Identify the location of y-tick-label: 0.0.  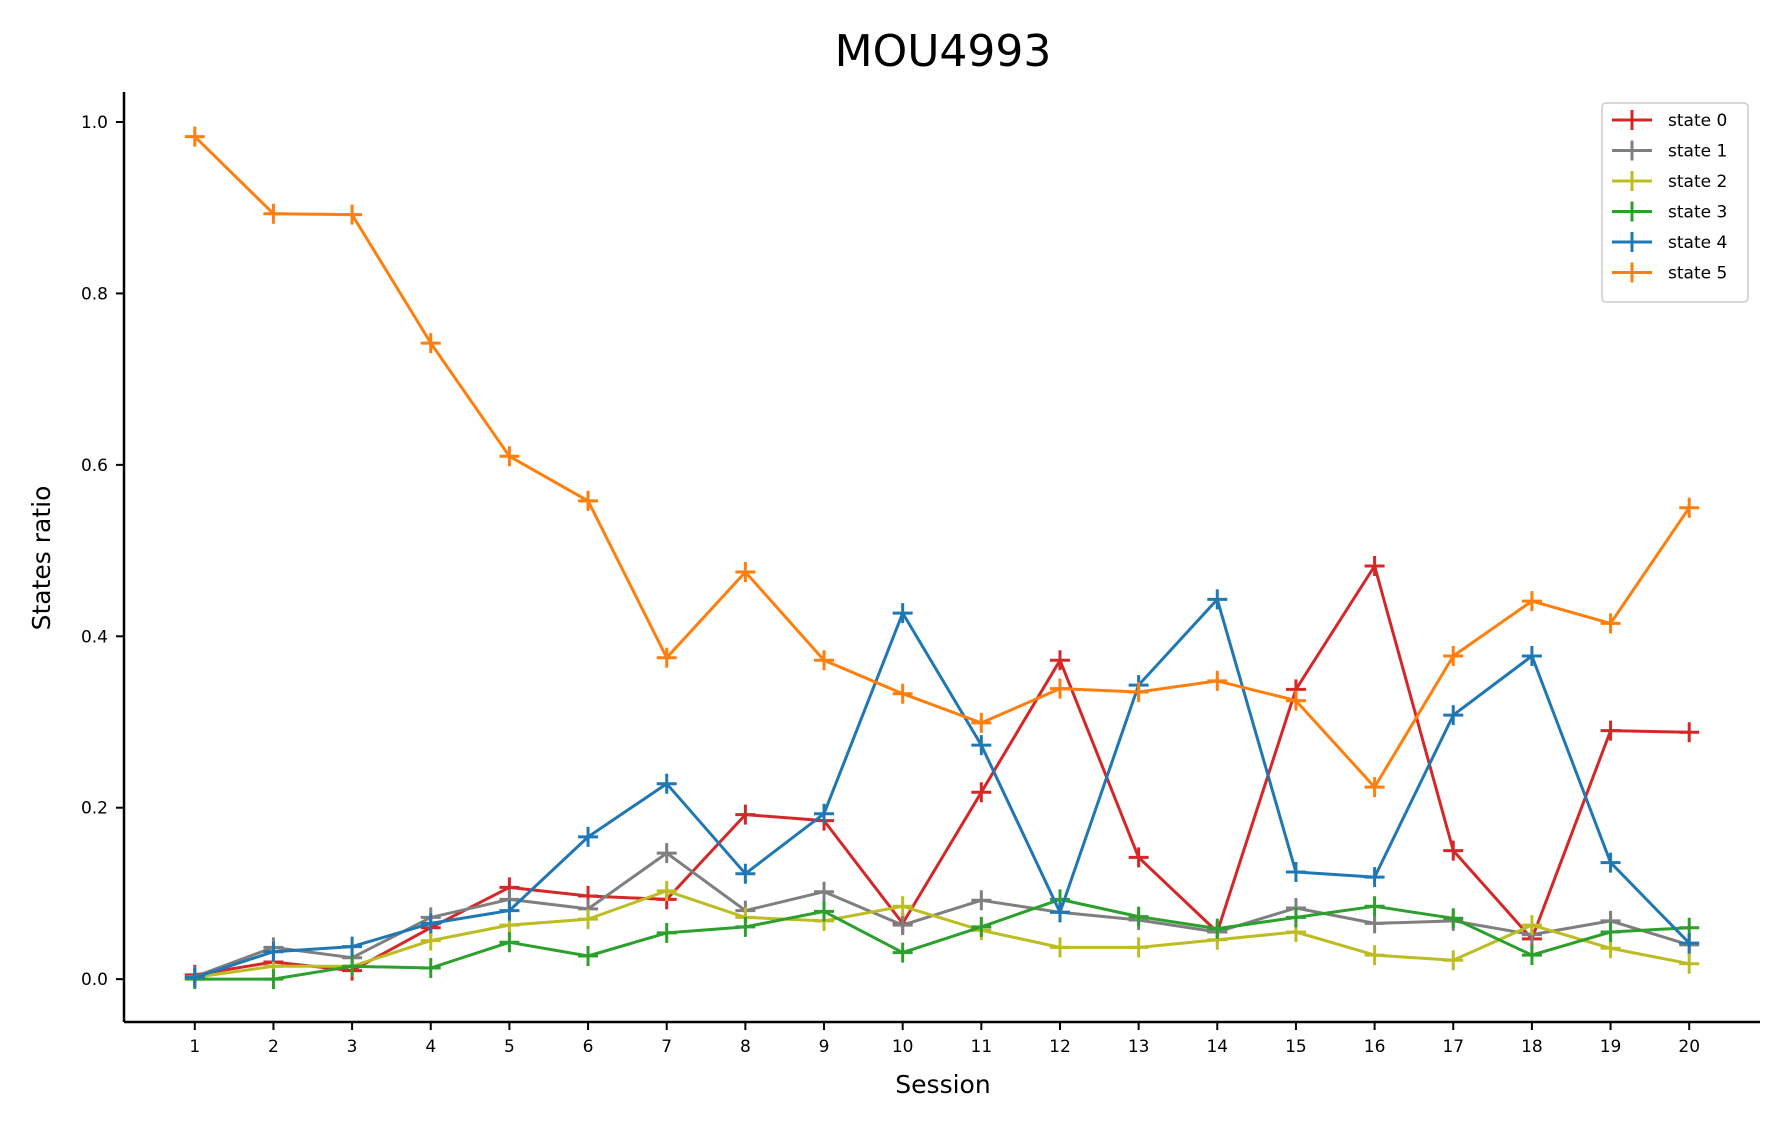
(94, 980).